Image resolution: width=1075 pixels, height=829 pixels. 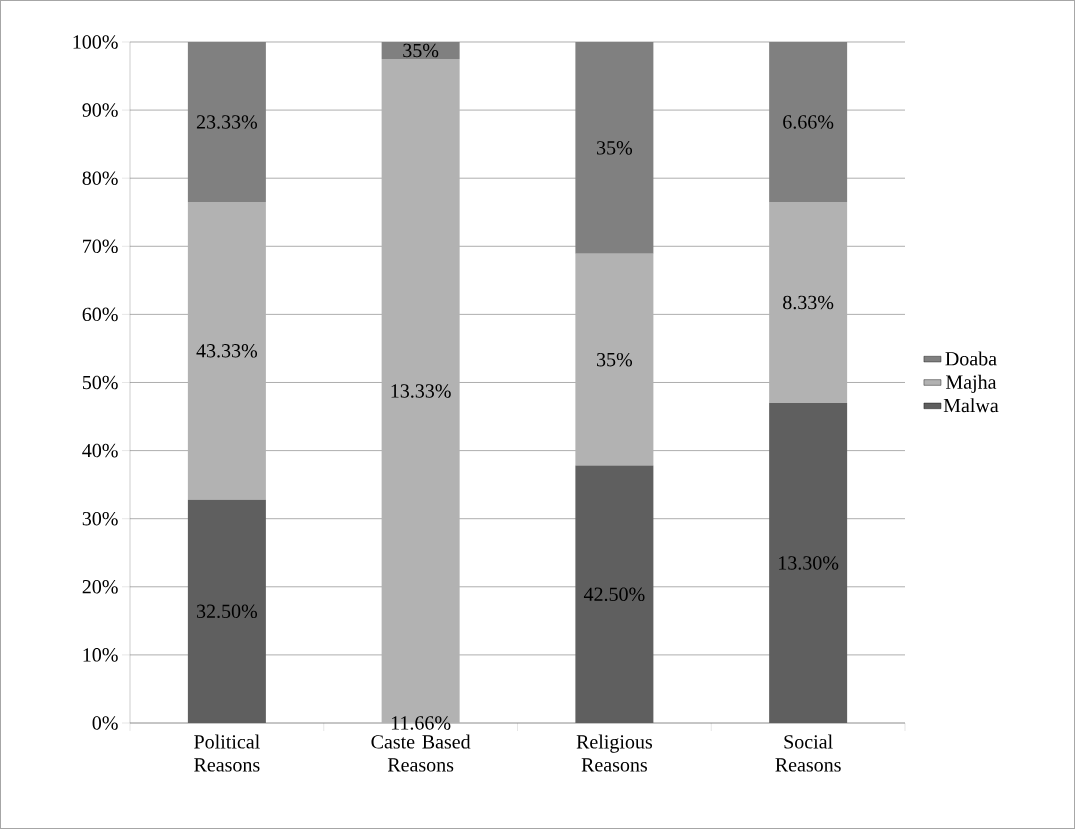 I want to click on x-tick-label: Religious Reasons, so click(x=614, y=753).